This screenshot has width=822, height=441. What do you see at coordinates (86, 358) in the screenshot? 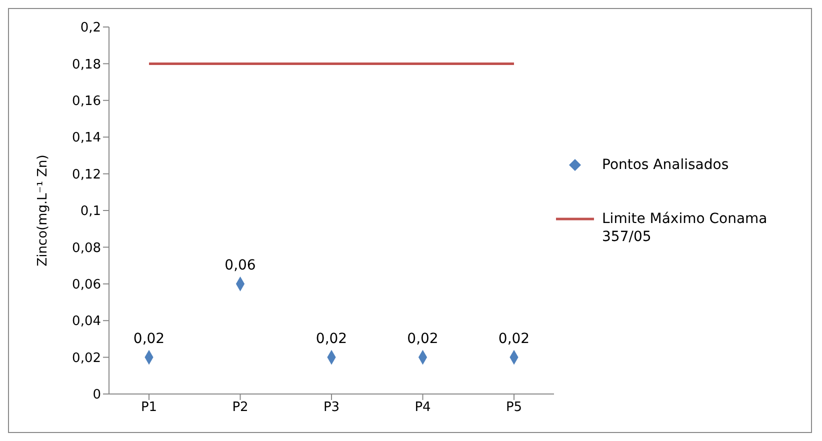
I see `y-tick-label: 0,02` at bounding box center [86, 358].